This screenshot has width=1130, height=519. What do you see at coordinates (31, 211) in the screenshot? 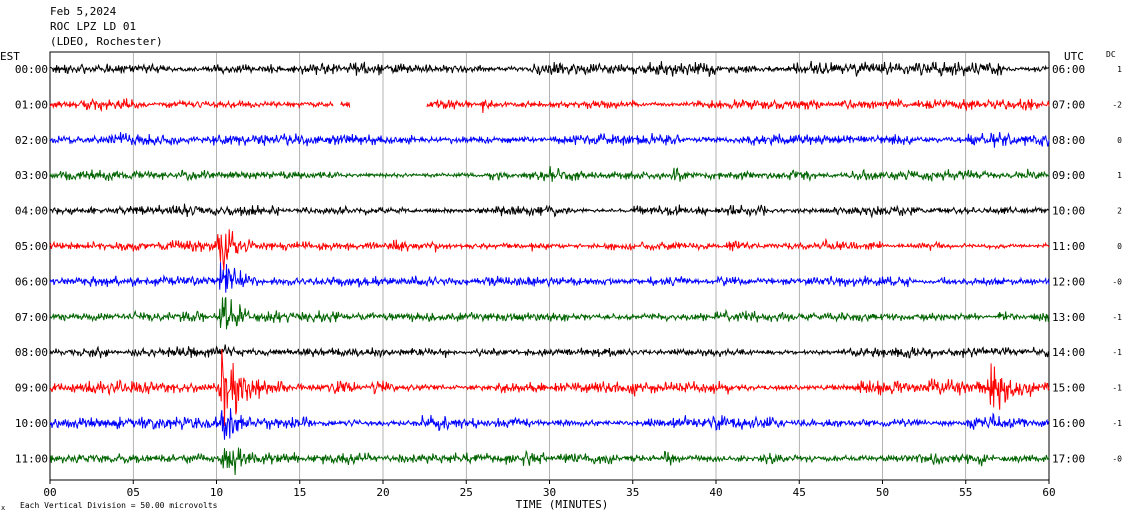
I see `est-row-label: 04:00` at bounding box center [31, 211].